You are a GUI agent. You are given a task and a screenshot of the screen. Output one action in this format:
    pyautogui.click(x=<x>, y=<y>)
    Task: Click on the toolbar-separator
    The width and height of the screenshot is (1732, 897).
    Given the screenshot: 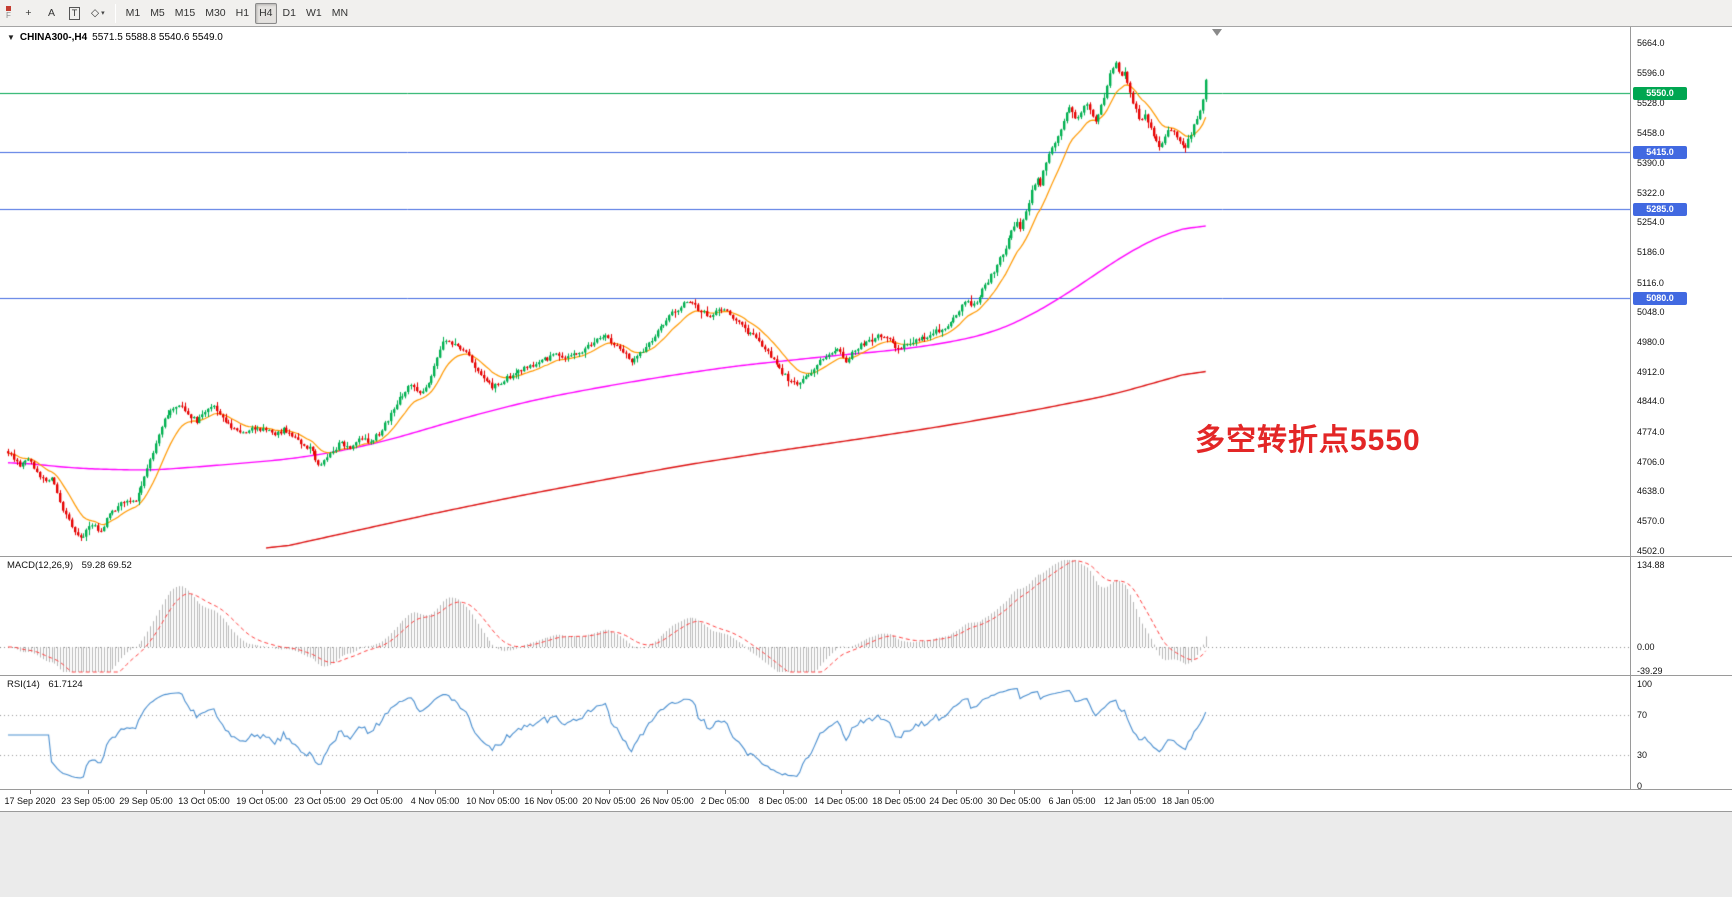 What is the action you would take?
    pyautogui.click(x=115, y=13)
    